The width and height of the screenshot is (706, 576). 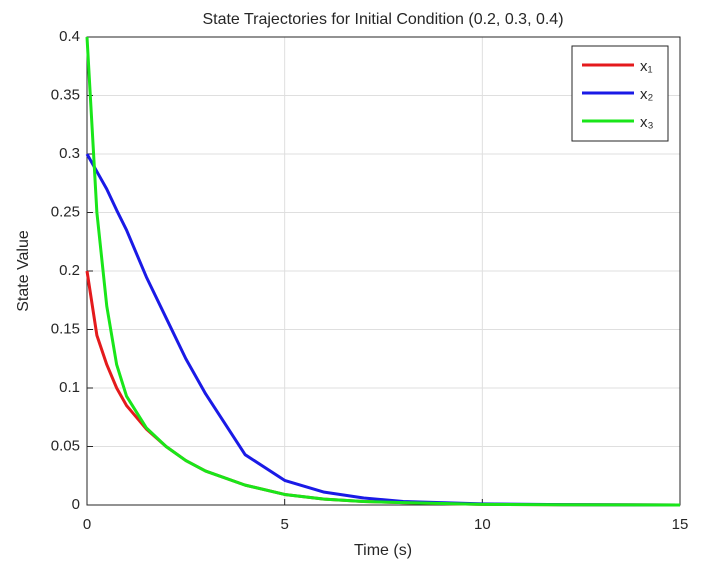 What do you see at coordinates (647, 122) in the screenshot?
I see `legend-label: x₃` at bounding box center [647, 122].